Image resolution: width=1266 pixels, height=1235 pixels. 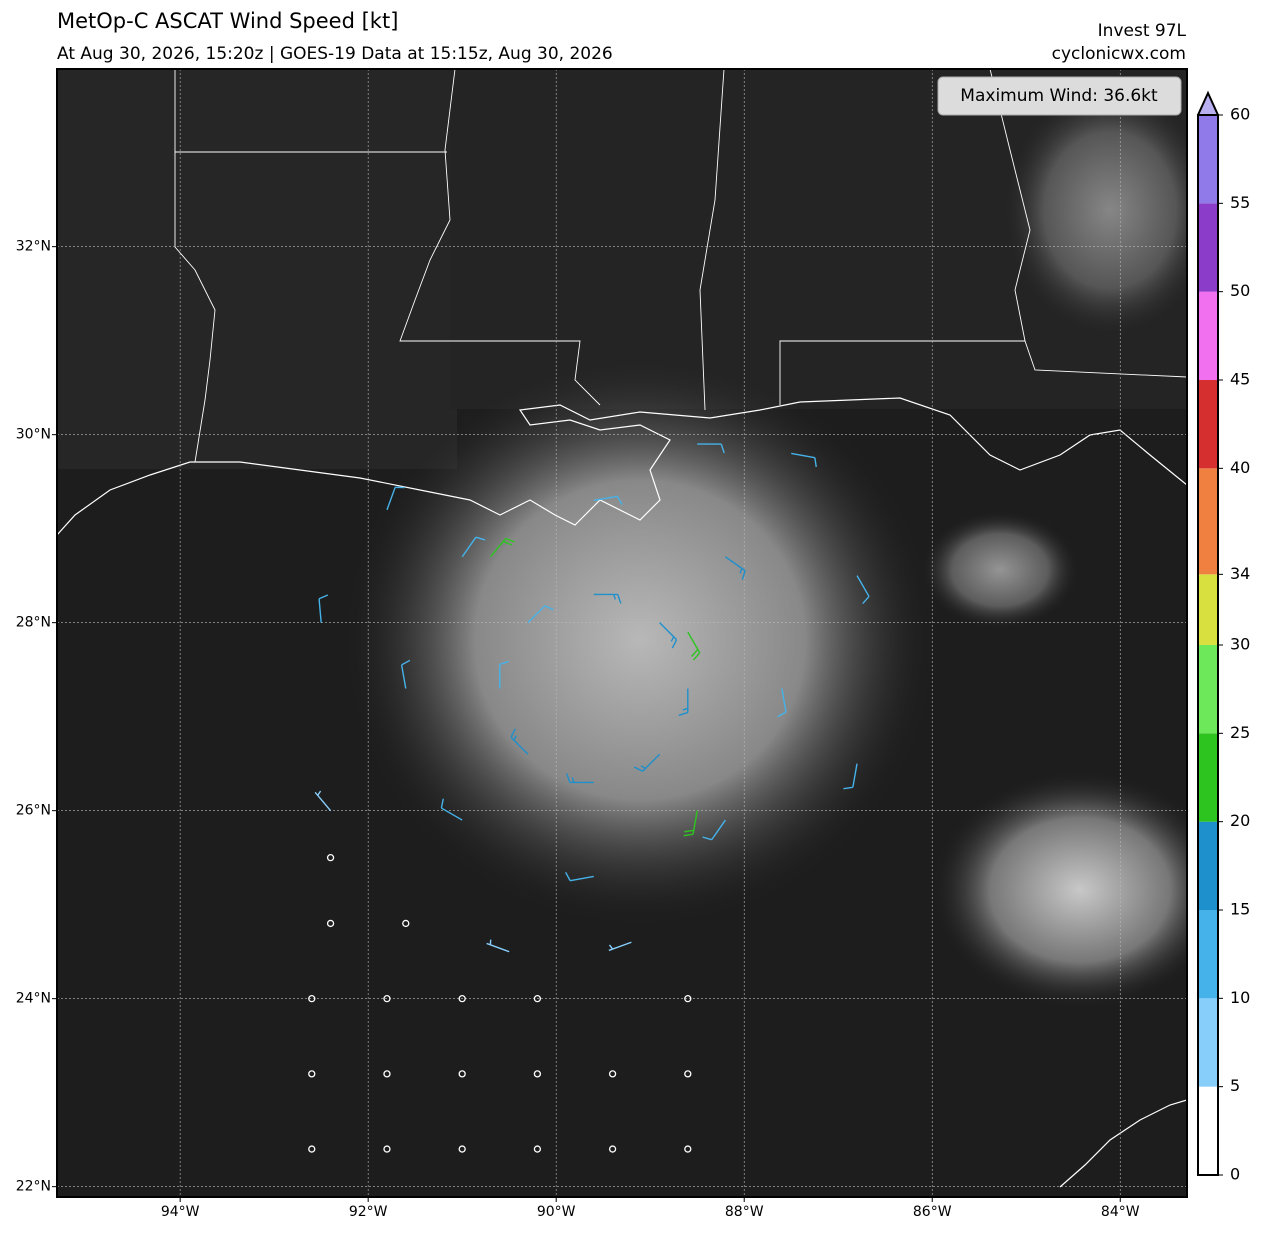 I want to click on x-tick-label: 90°W, so click(x=556, y=1212).